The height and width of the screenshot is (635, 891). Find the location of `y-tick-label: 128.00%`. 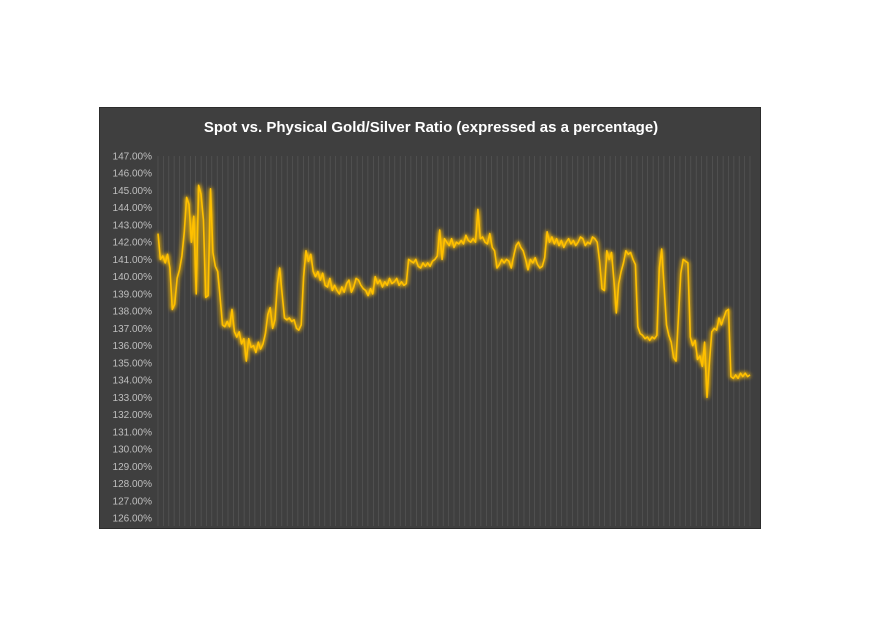

y-tick-label: 128.00% is located at coordinates (133, 484).